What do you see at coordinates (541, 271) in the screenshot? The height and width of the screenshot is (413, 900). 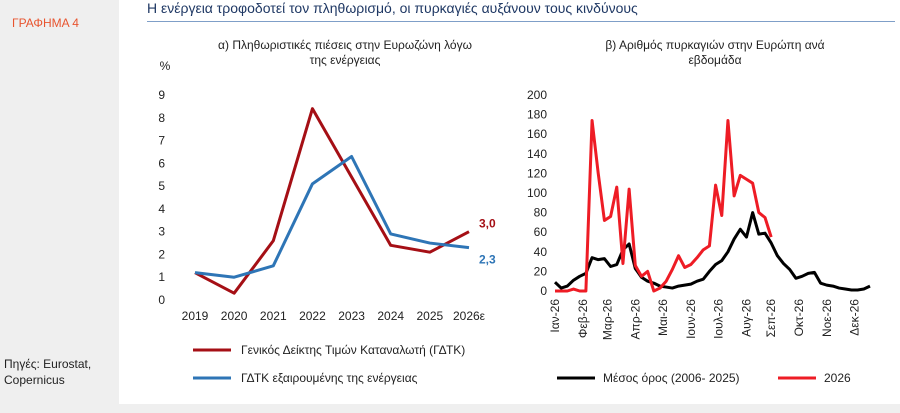 I see `chart-b-ytick-label: 20` at bounding box center [541, 271].